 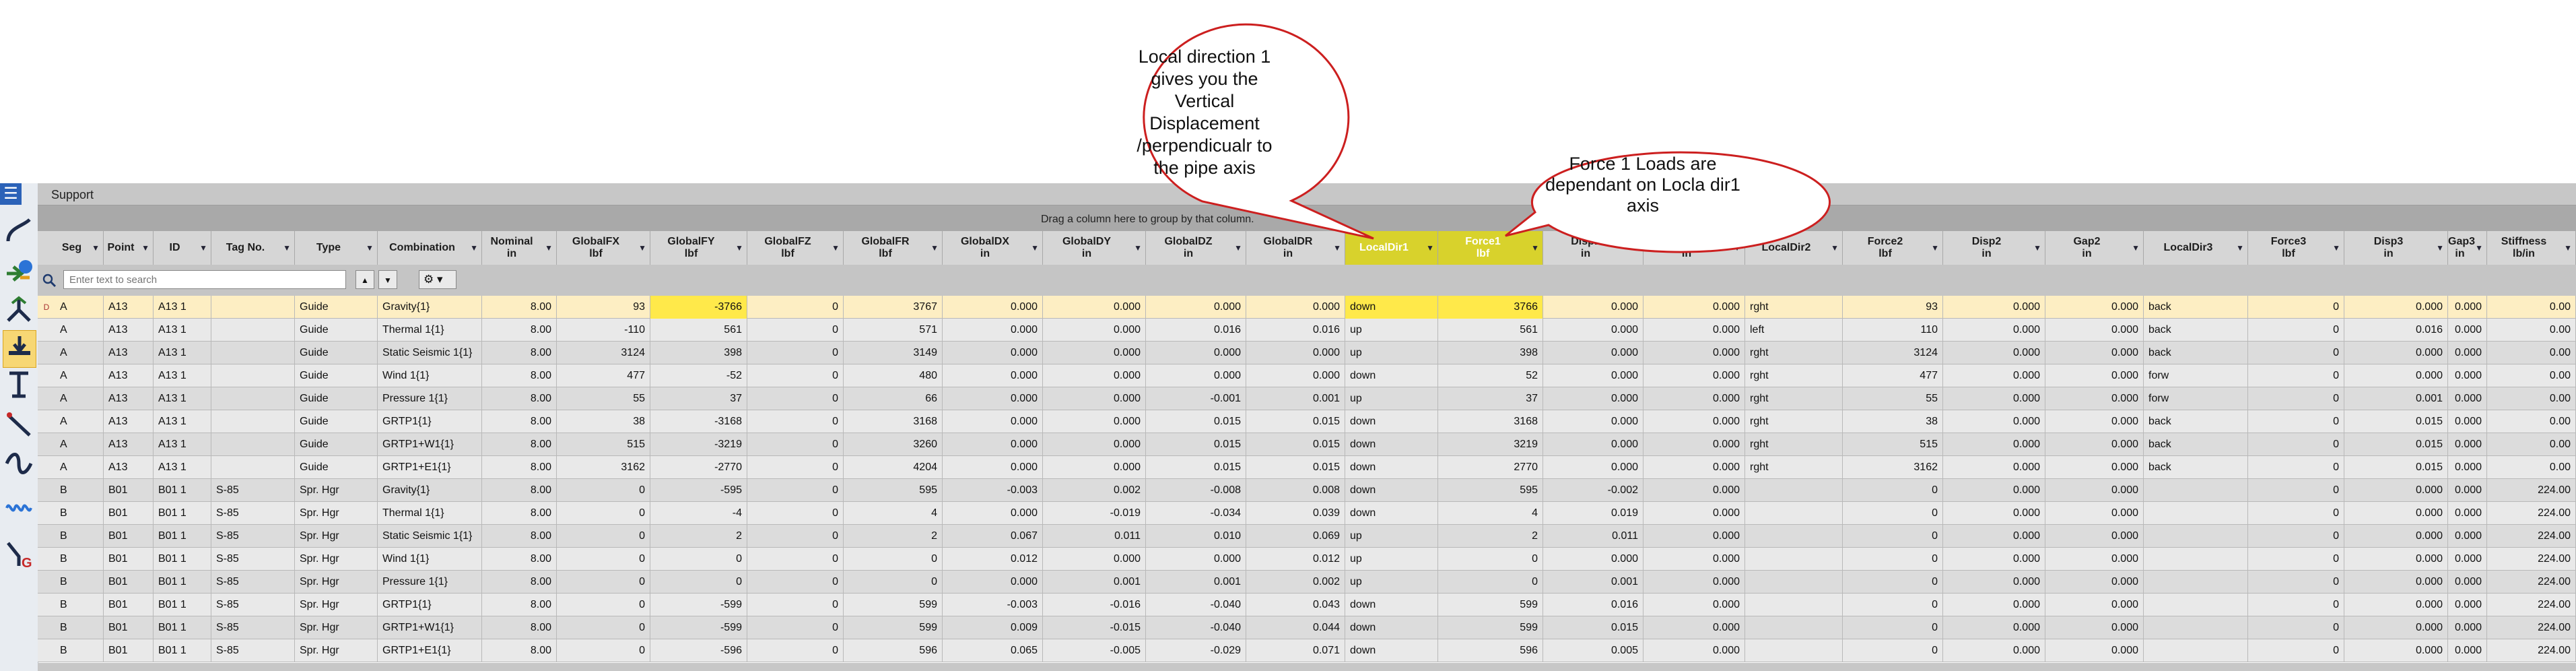 What do you see at coordinates (698, 330) in the screenshot?
I see `cell-gfy: 561` at bounding box center [698, 330].